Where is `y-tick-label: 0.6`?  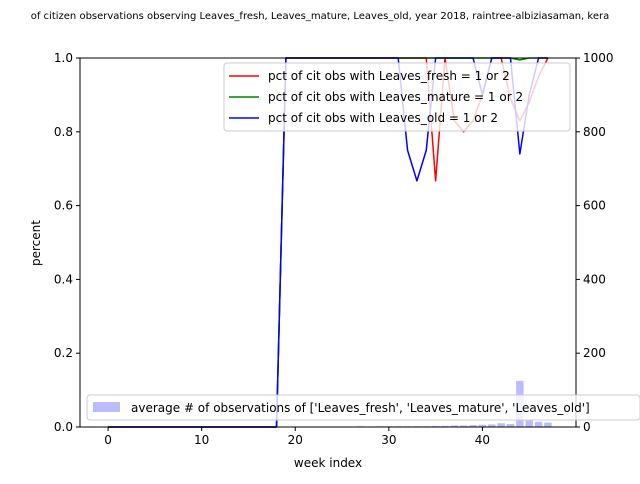 y-tick-label: 0.6 is located at coordinates (63, 206).